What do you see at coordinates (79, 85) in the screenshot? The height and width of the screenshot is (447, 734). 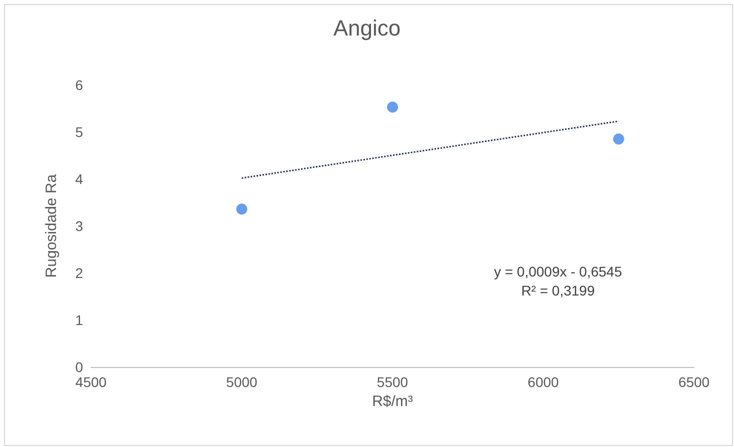 I see `y-tick-label: 6` at bounding box center [79, 85].